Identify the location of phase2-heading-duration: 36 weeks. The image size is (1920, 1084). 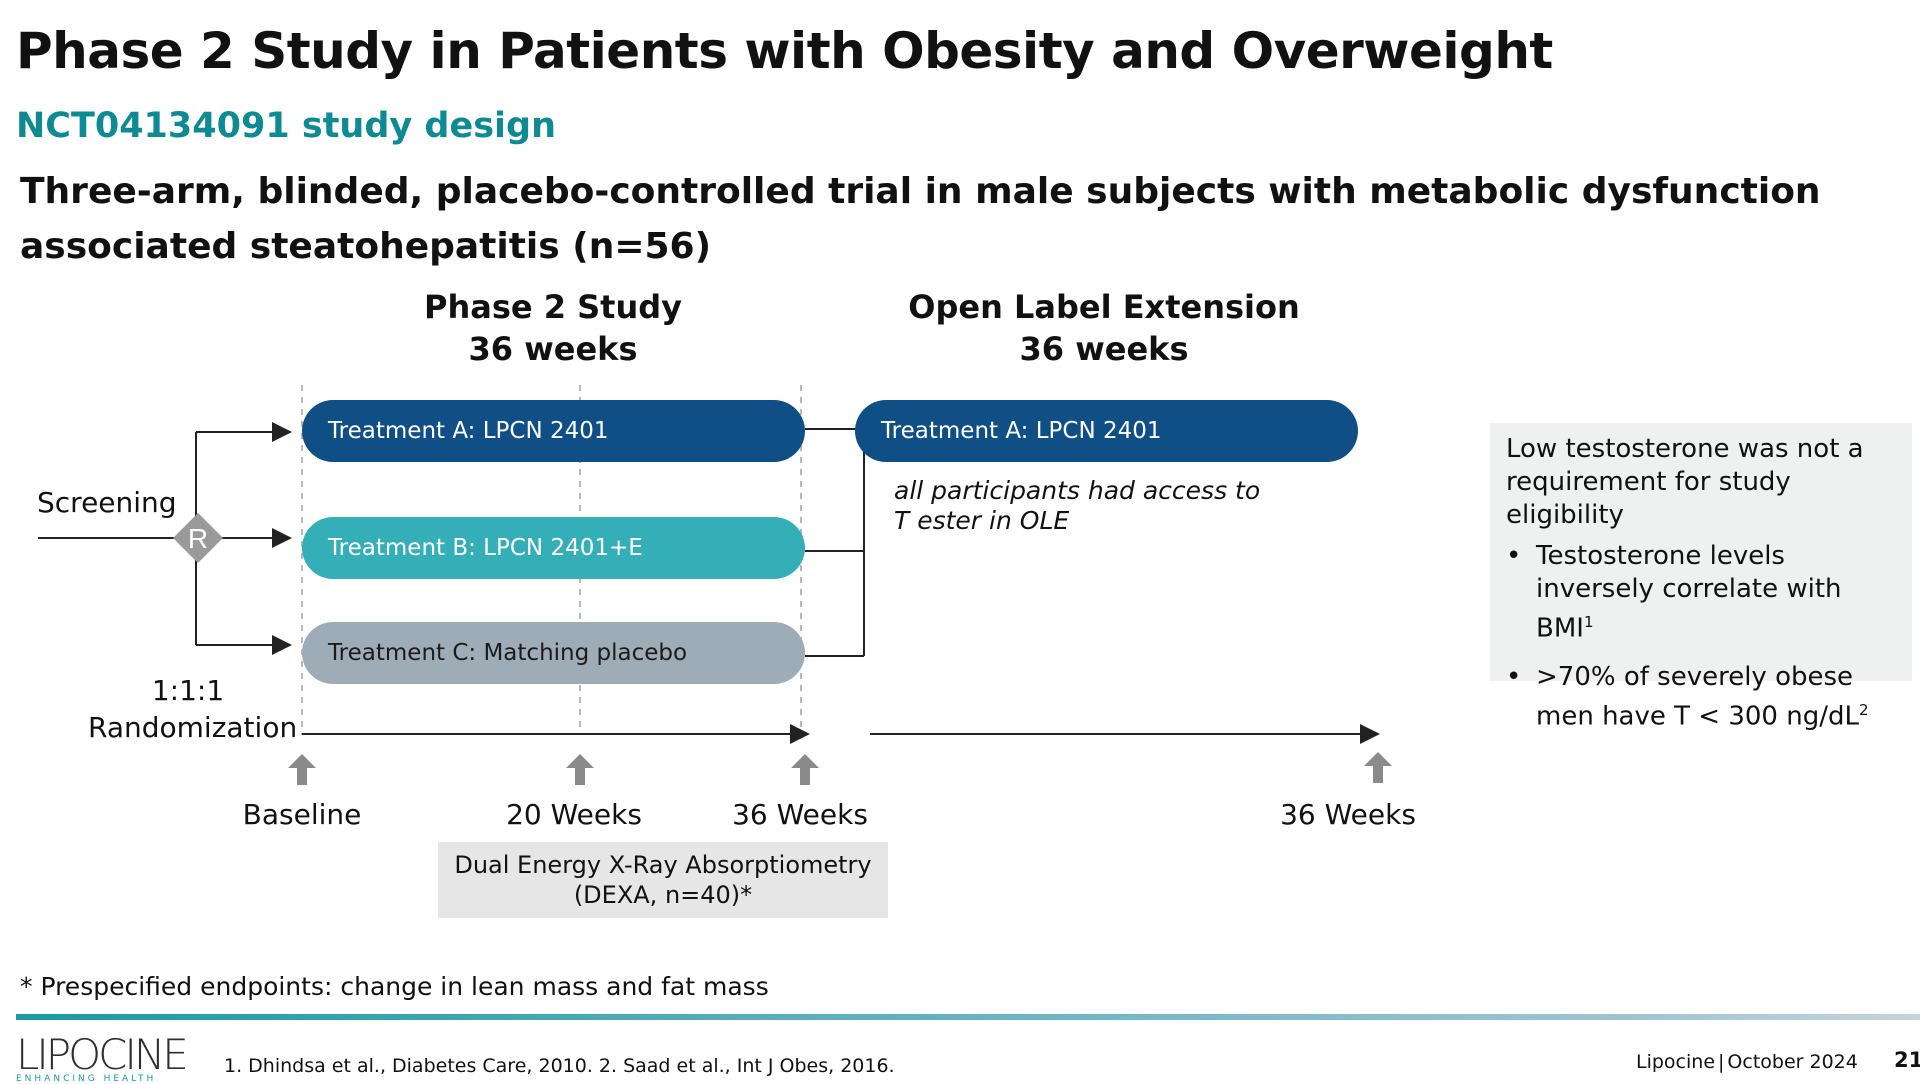
(553, 349).